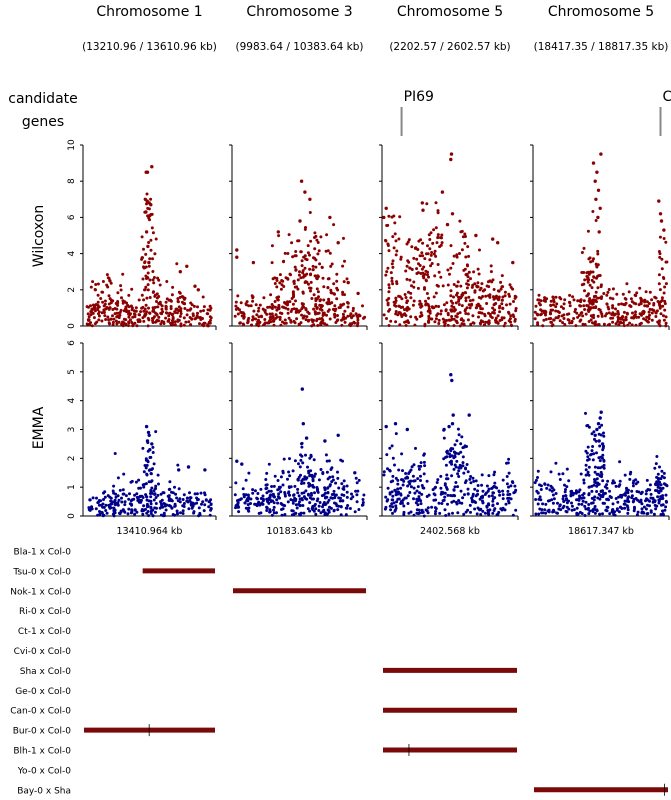 The image size is (671, 800). What do you see at coordinates (449, 47) in the screenshot?
I see `panel-range-label: (2202.57 / 2602.57 kb)` at bounding box center [449, 47].